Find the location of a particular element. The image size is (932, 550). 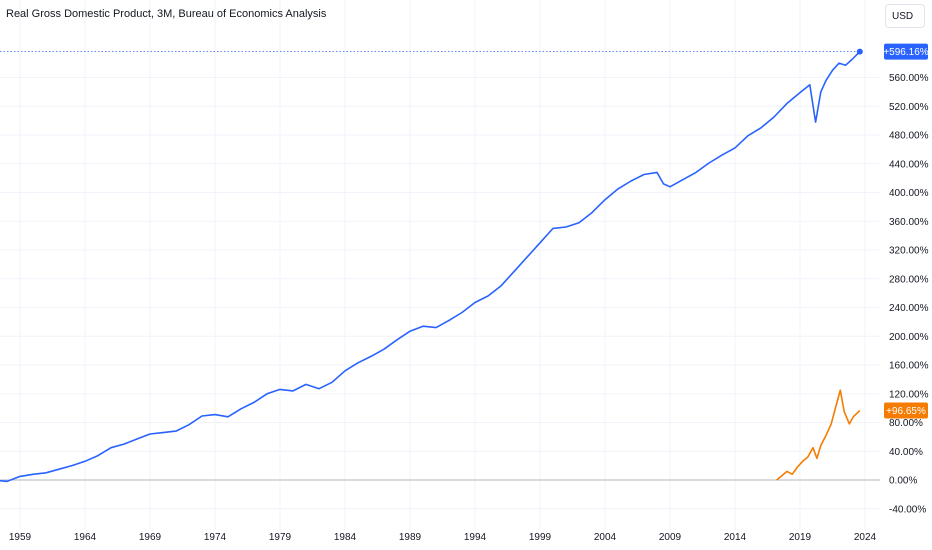

x-tick-label: 1989 is located at coordinates (410, 537).